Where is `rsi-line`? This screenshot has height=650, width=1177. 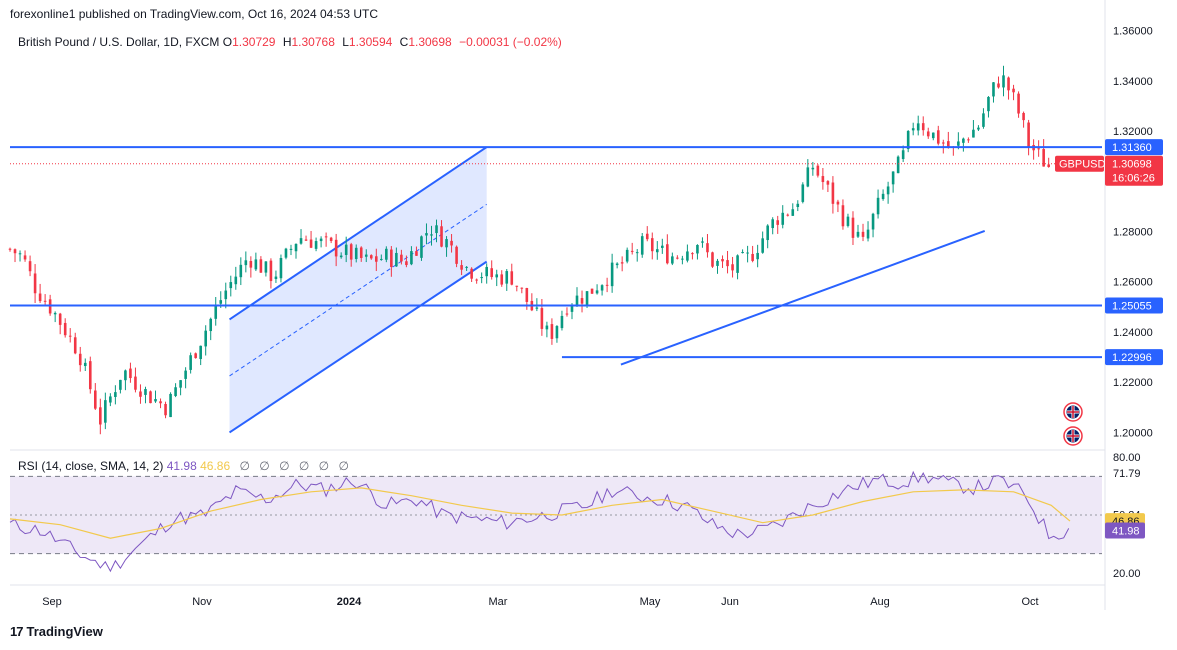 rsi-line is located at coordinates (539, 521).